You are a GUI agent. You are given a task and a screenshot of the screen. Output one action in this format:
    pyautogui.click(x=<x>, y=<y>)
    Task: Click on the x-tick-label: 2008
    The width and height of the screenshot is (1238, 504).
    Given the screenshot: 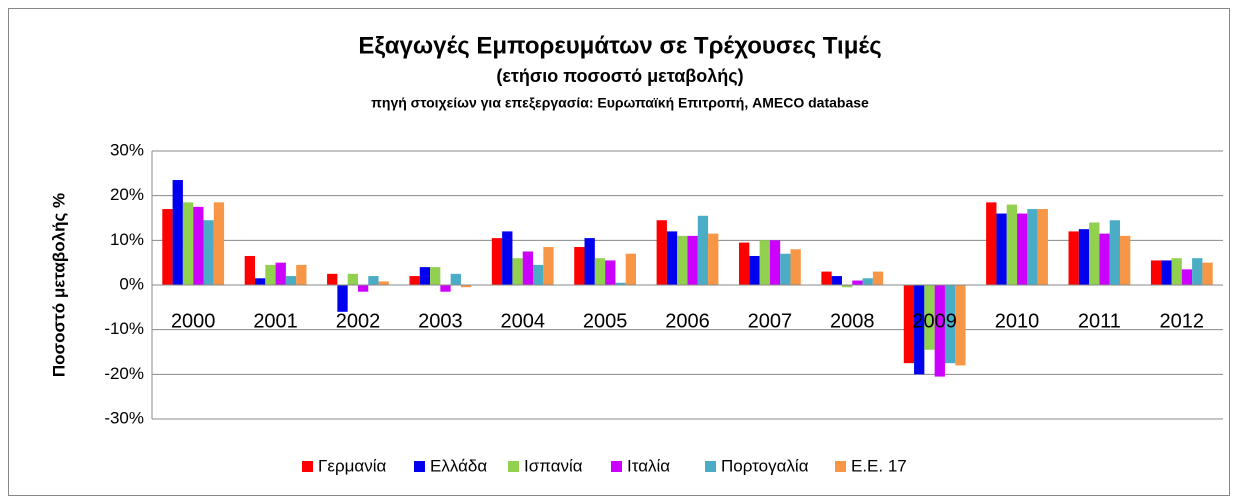 What is the action you would take?
    pyautogui.click(x=852, y=321)
    